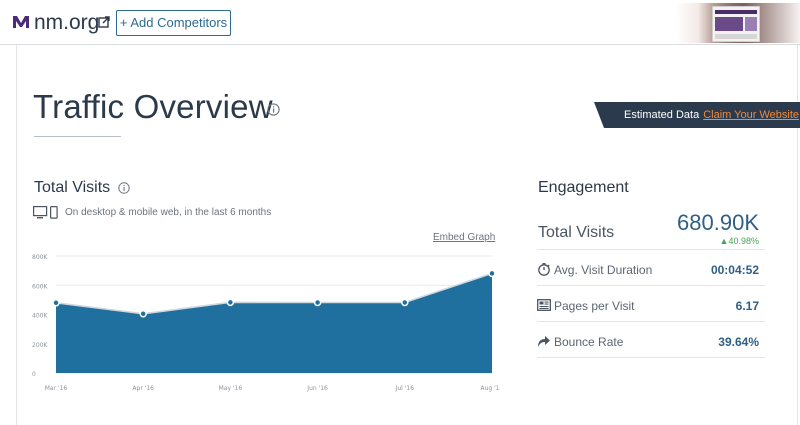  Describe the element at coordinates (544, 269) in the screenshot. I see `stopwatch-icon` at that location.